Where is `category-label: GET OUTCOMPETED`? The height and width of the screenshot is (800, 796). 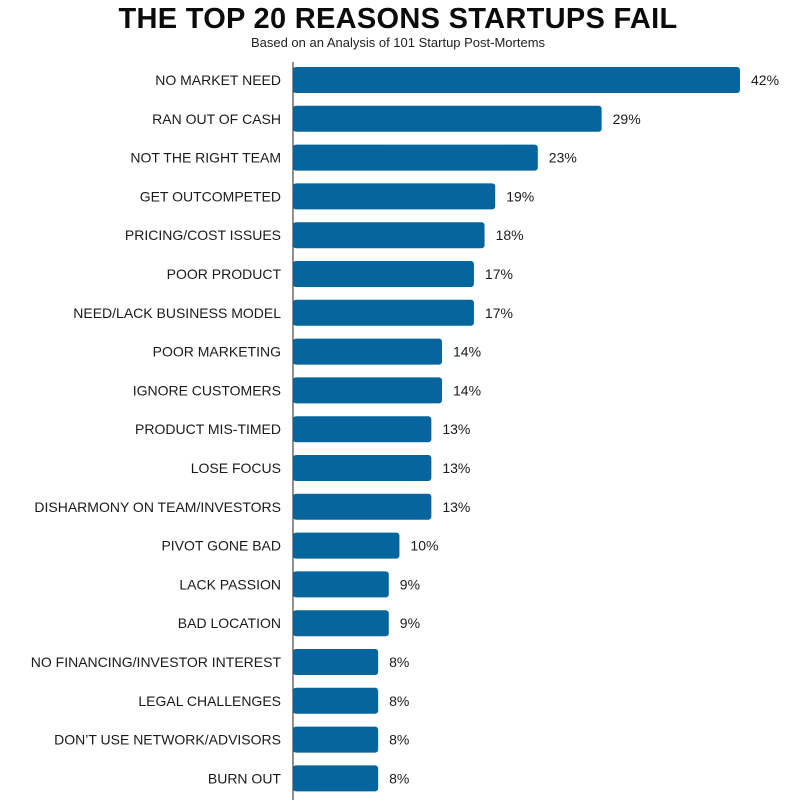
category-label: GET OUTCOMPETED is located at coordinates (210, 196).